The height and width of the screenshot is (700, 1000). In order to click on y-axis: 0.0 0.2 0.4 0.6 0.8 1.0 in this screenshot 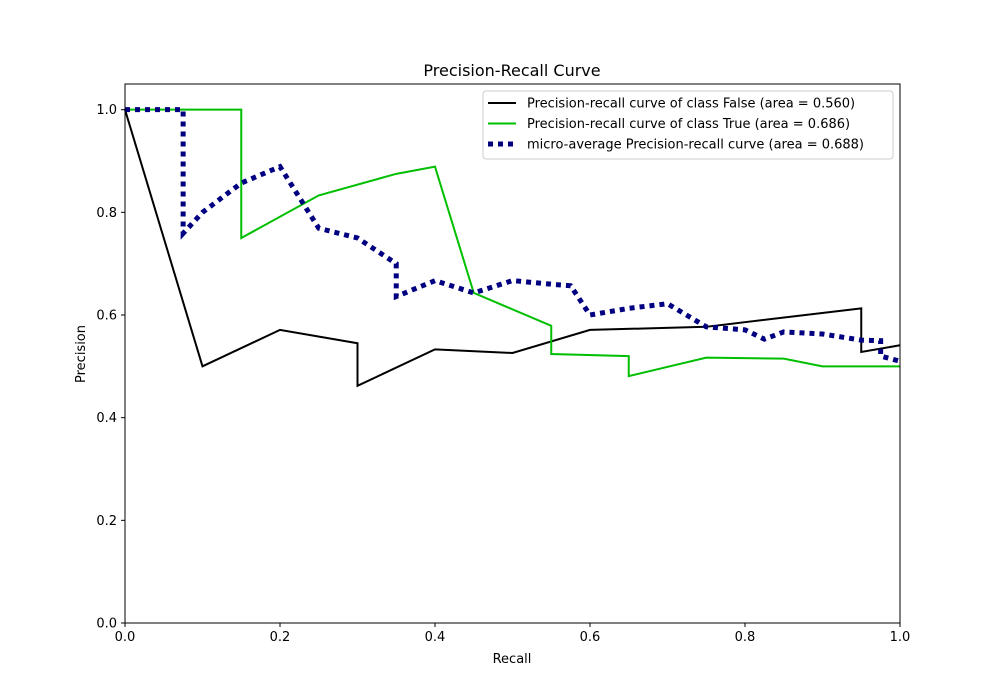, I will do `click(110, 367)`.